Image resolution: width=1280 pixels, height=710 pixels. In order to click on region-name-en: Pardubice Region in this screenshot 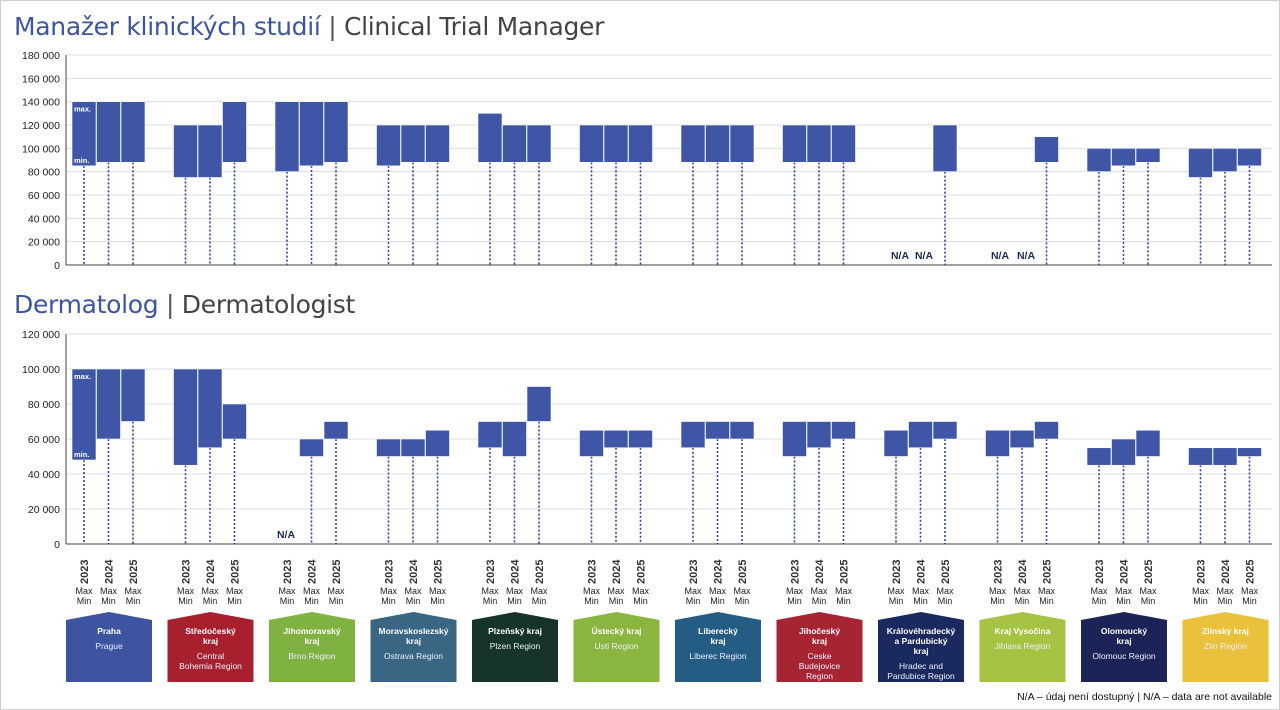, I will do `click(921, 676)`.